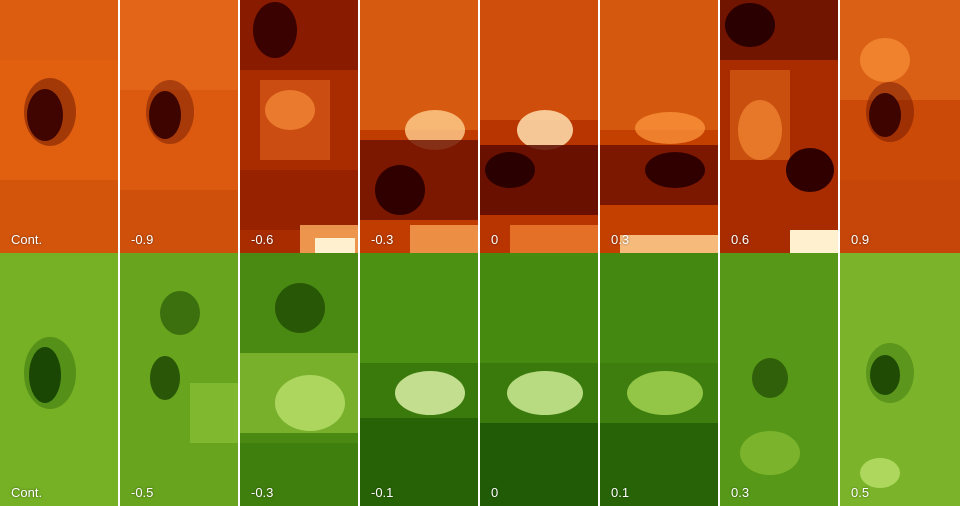  I want to click on green-panel-7-image, so click(779, 379).